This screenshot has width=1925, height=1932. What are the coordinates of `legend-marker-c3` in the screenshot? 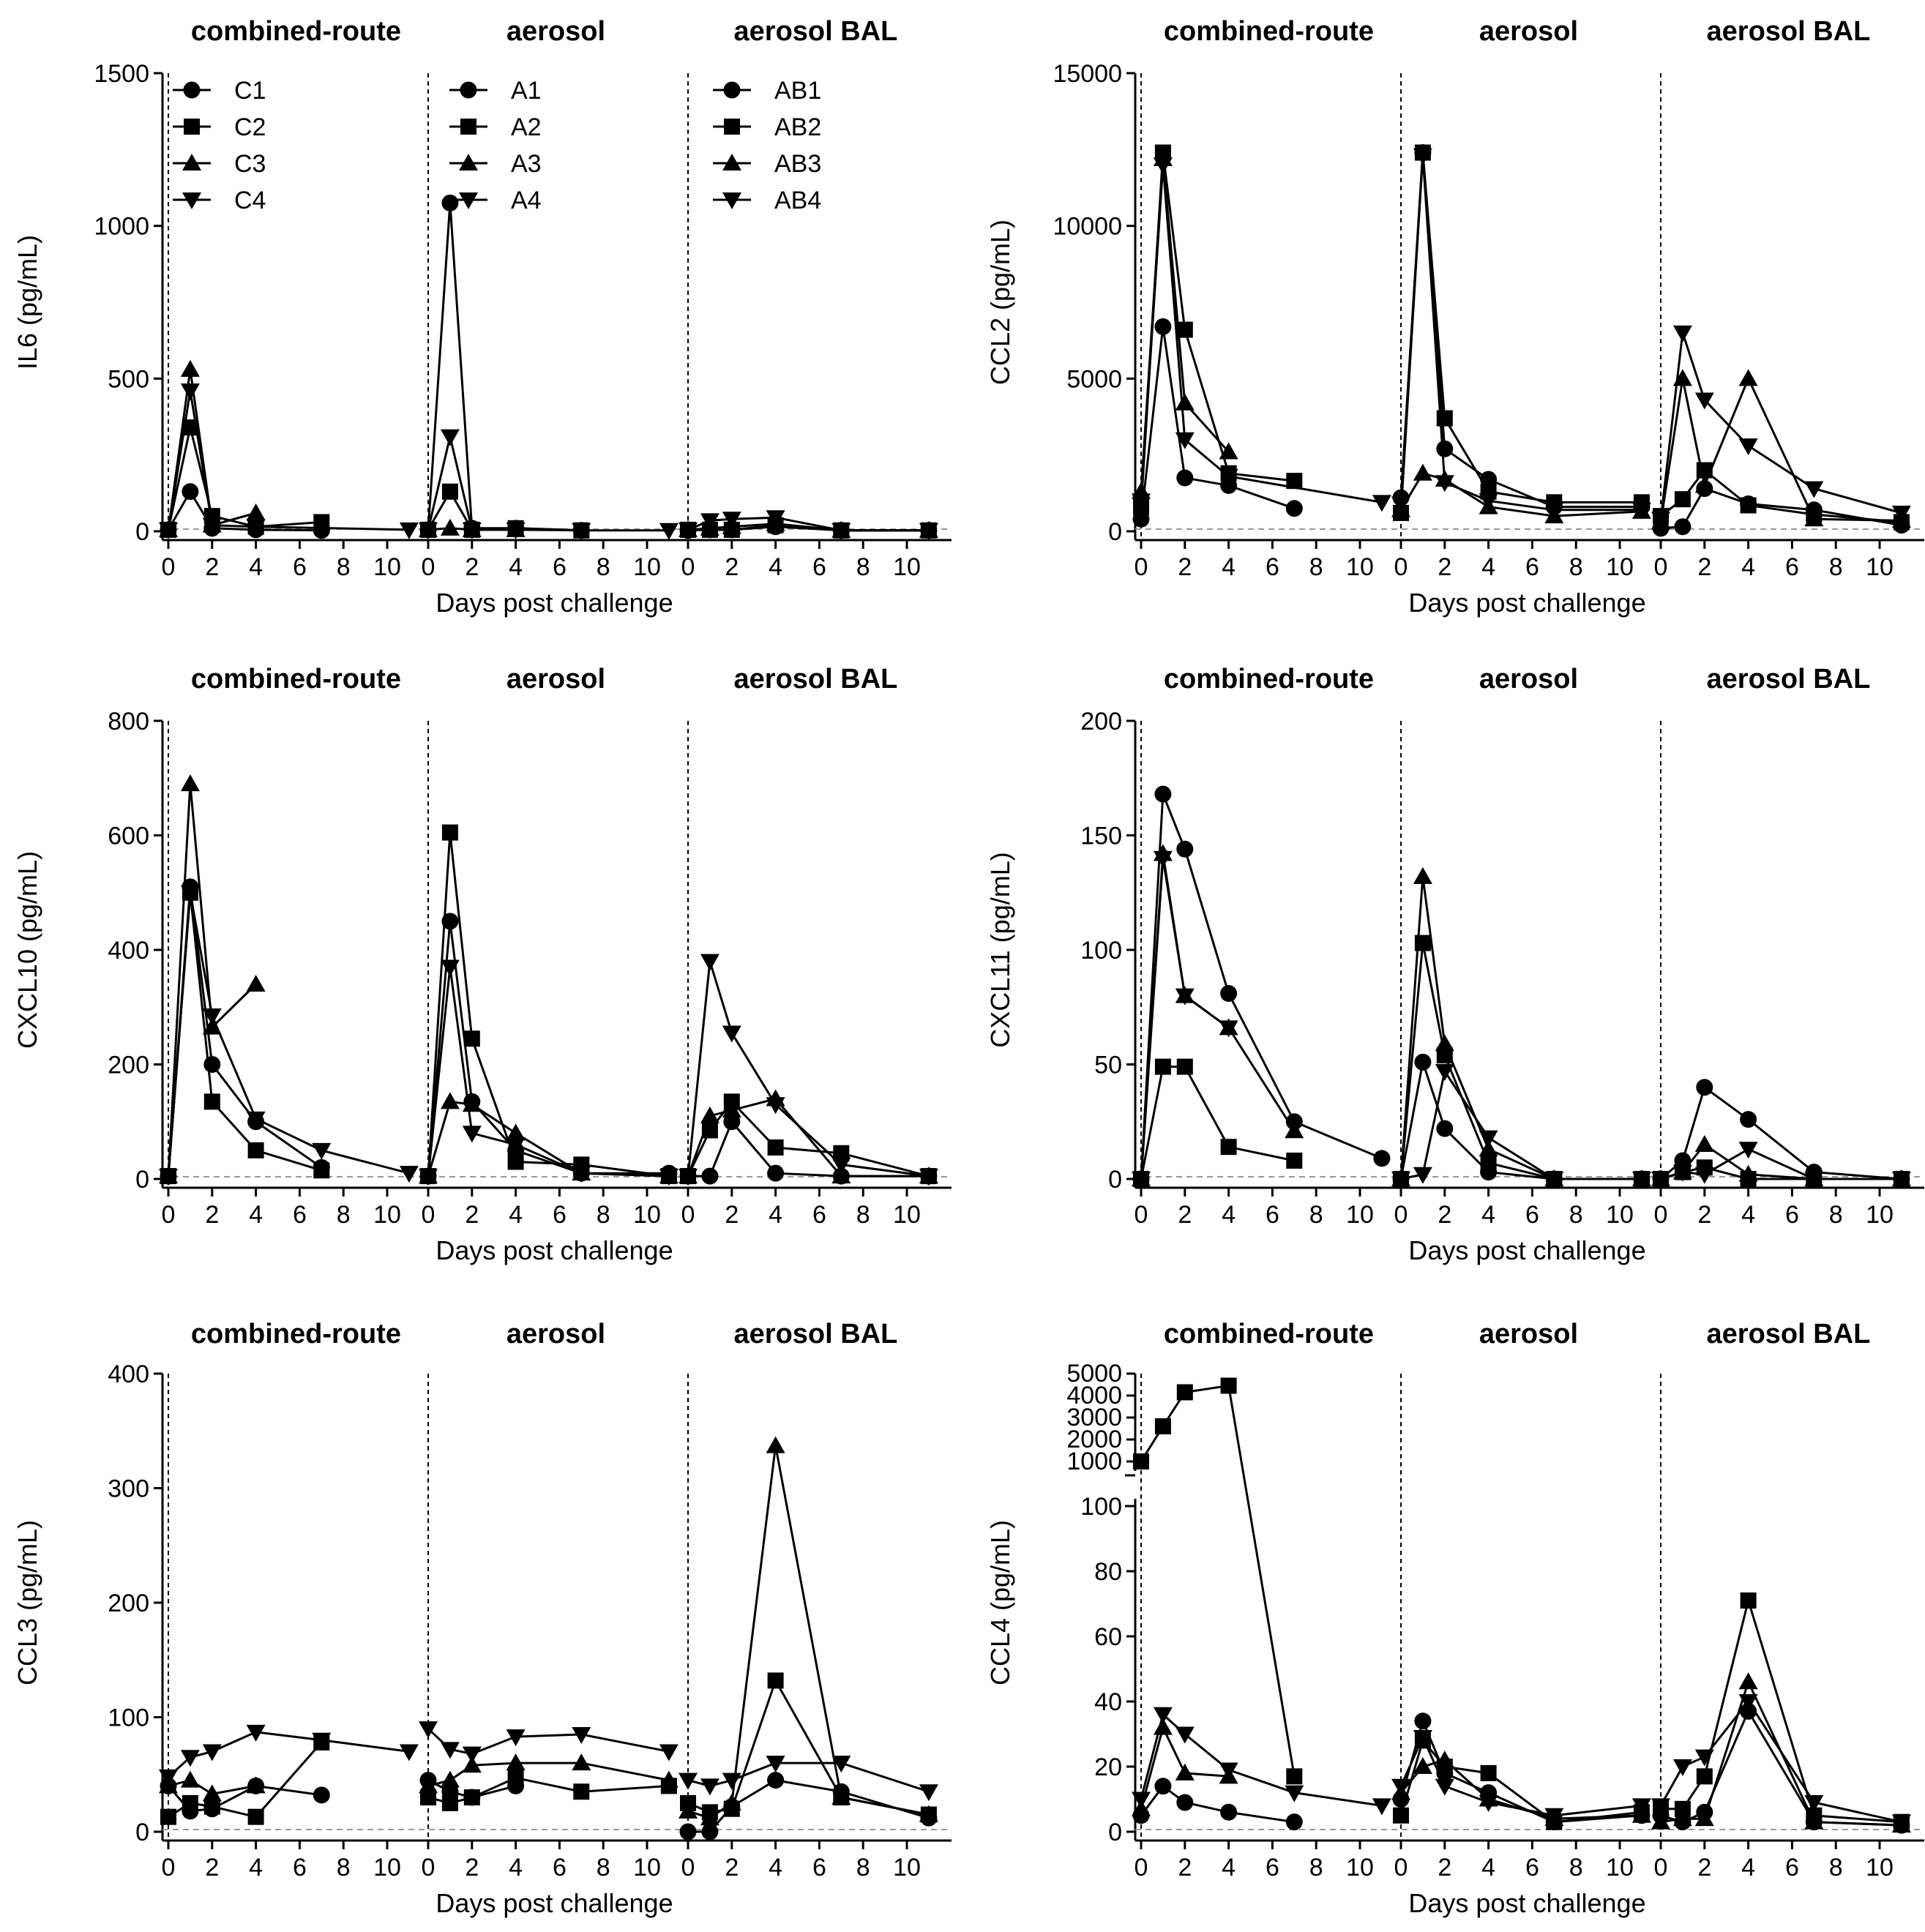 It's located at (191, 162).